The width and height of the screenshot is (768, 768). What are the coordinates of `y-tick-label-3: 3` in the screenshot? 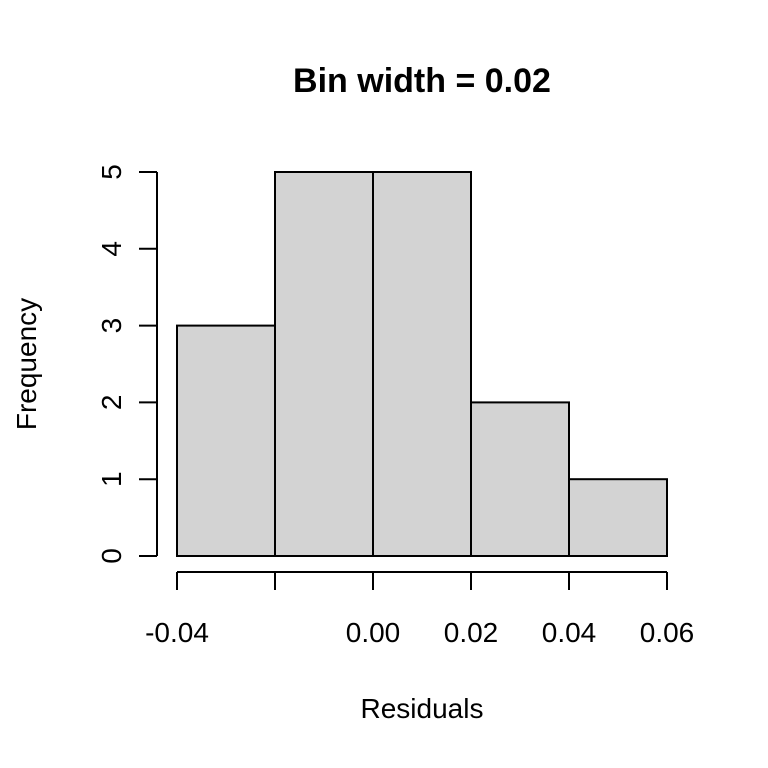 It's located at (111, 326).